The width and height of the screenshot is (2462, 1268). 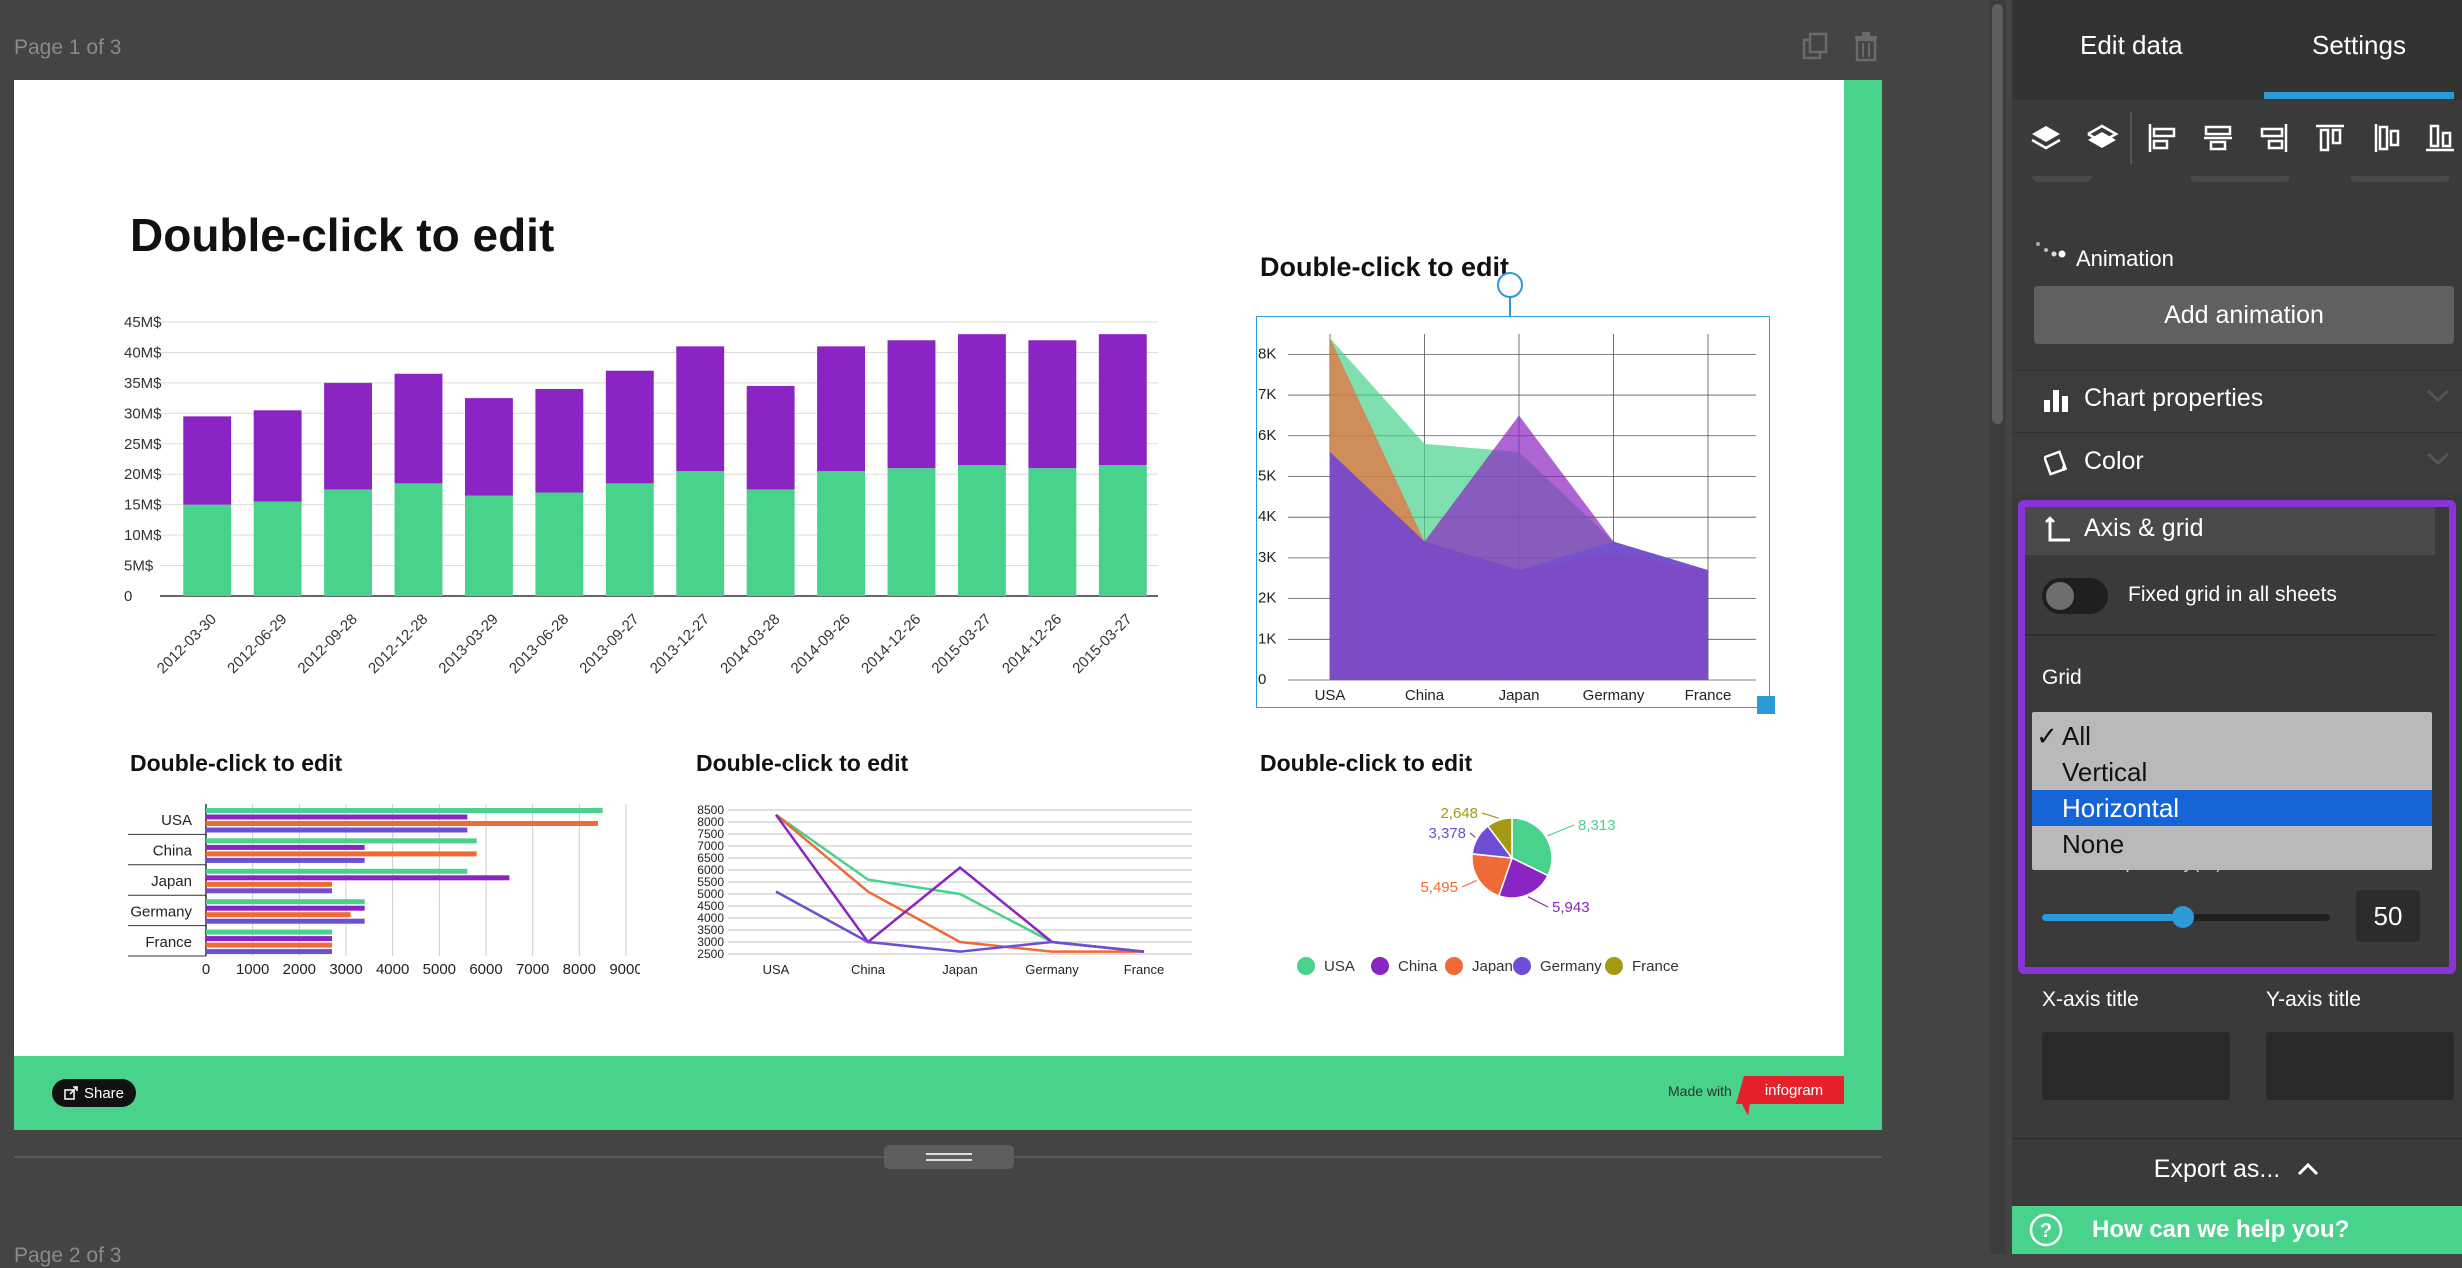 What do you see at coordinates (2076, 735) in the screenshot?
I see `grid-option-all-label: All` at bounding box center [2076, 735].